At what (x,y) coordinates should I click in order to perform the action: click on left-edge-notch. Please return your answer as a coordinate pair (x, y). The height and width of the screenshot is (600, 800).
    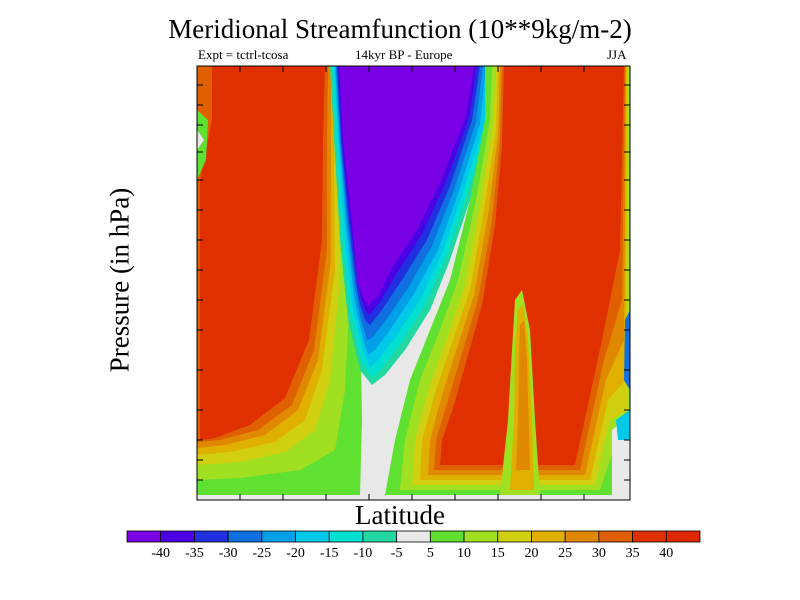
    Looking at the image, I should click on (202, 145).